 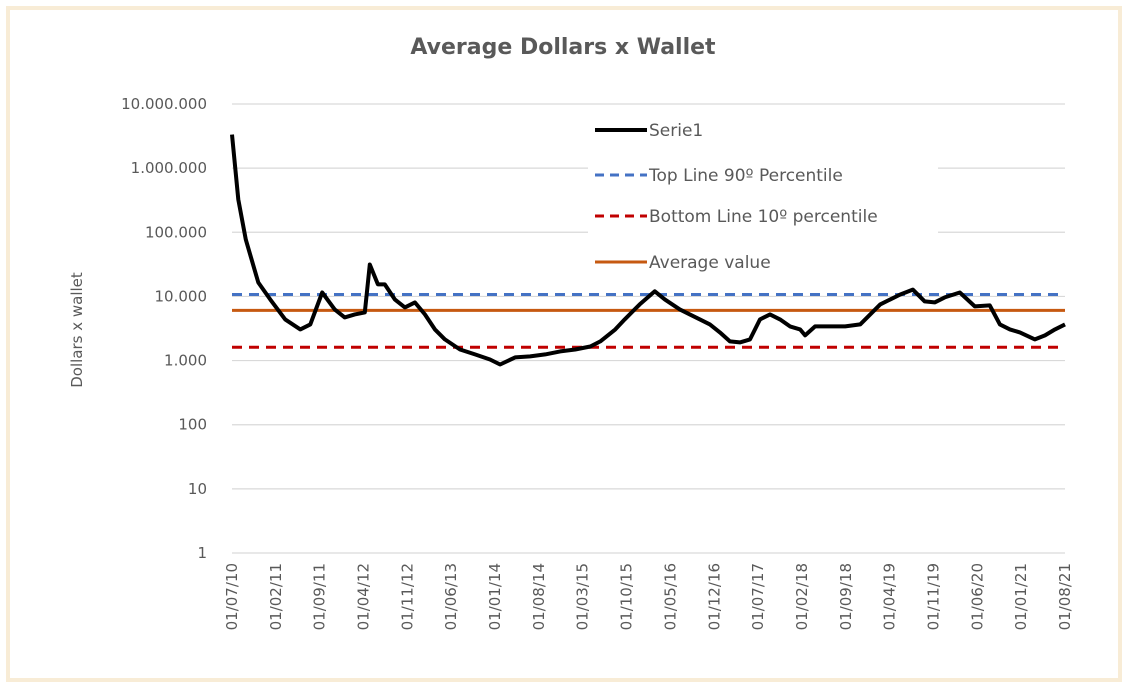 What do you see at coordinates (1021, 596) in the screenshot?
I see `x-tick-label: 01/01/21` at bounding box center [1021, 596].